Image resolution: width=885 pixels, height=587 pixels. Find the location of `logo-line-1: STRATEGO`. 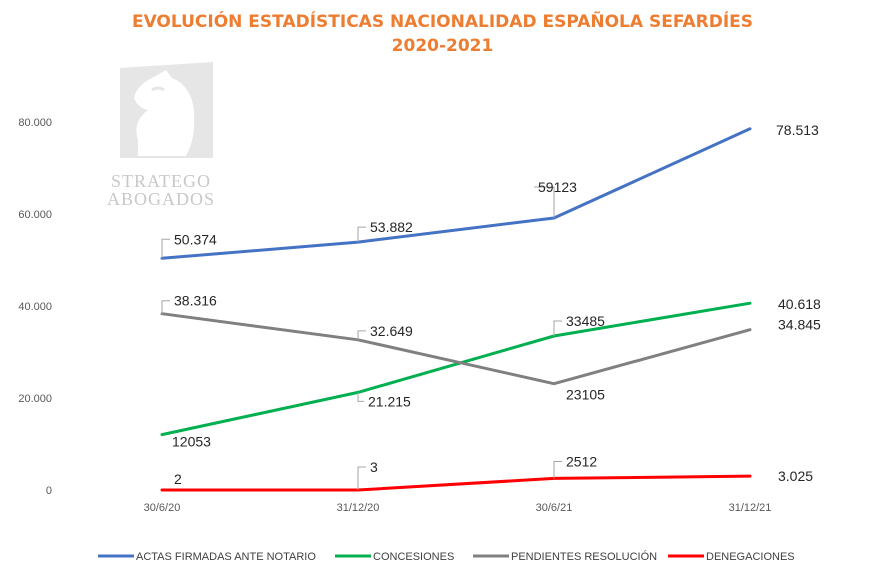

logo-line-1: STRATEGO is located at coordinates (160, 181).